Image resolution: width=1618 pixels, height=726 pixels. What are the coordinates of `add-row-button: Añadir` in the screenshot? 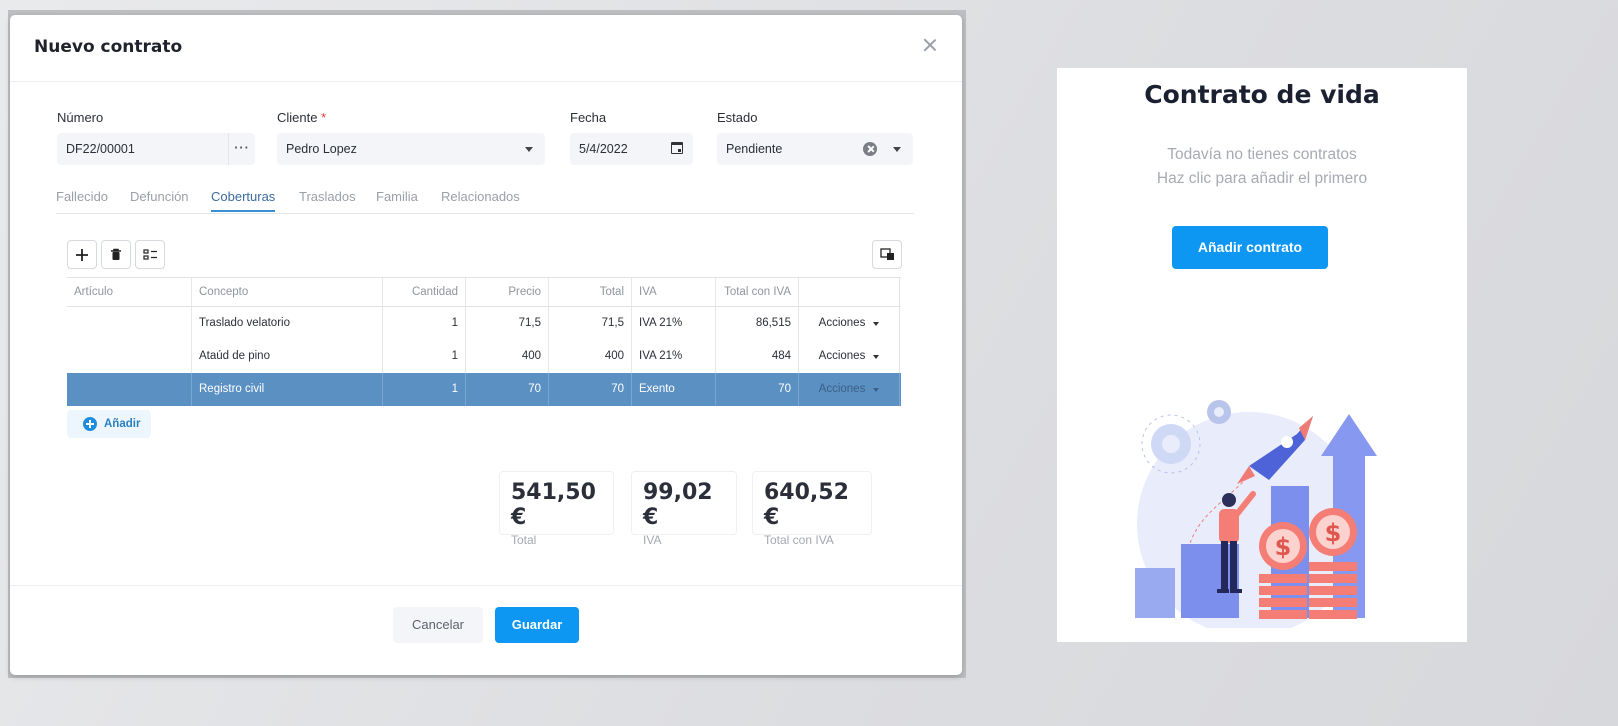 It's located at (109, 424).